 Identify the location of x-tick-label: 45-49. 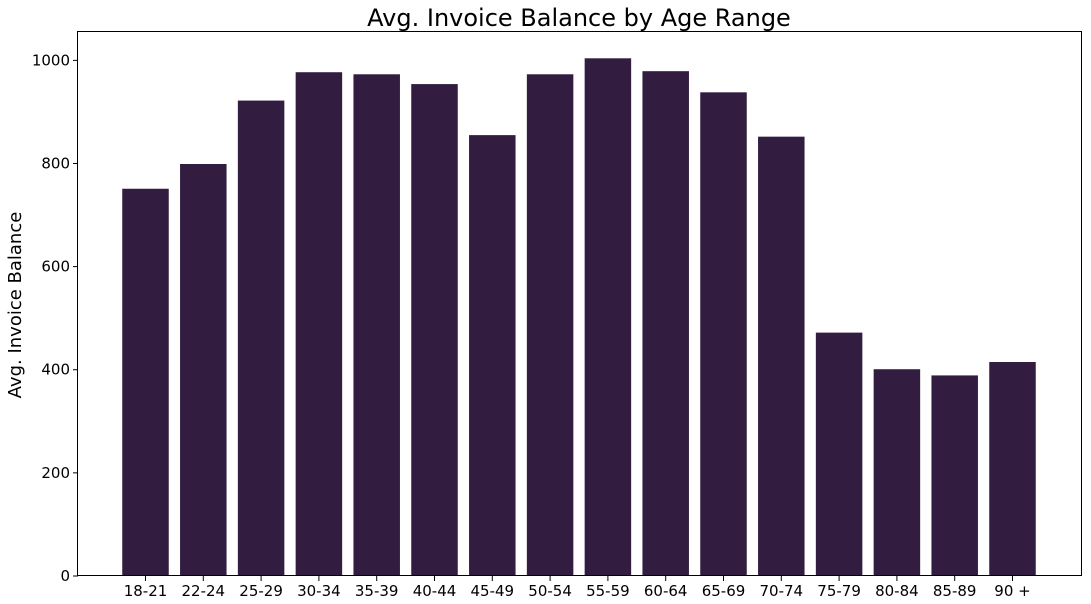
(493, 591).